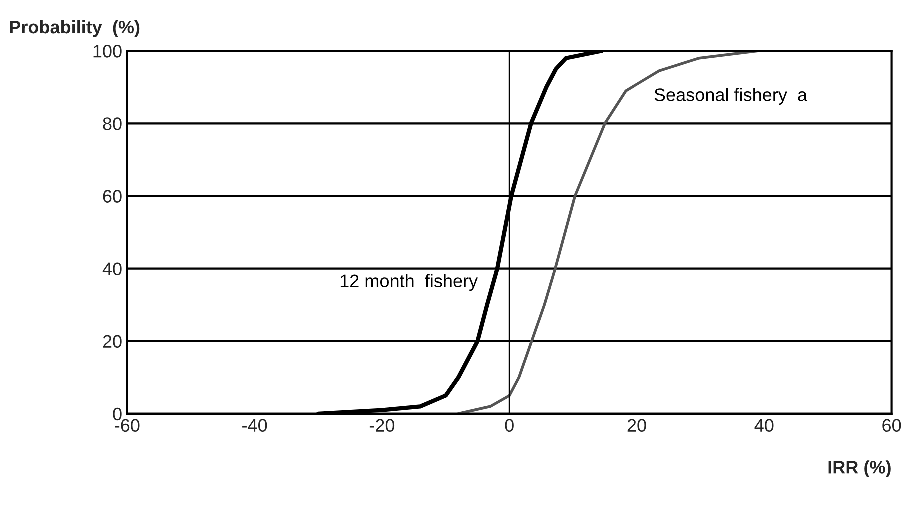 This screenshot has width=910, height=511. What do you see at coordinates (75, 29) in the screenshot?
I see `y-axis-title: Probability (%)` at bounding box center [75, 29].